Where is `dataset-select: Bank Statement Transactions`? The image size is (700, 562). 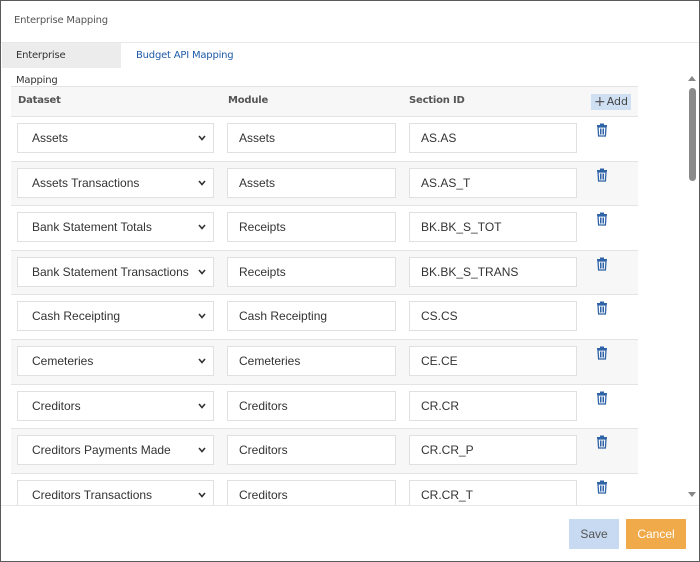
dataset-select: Bank Statement Transactions is located at coordinates (115, 271).